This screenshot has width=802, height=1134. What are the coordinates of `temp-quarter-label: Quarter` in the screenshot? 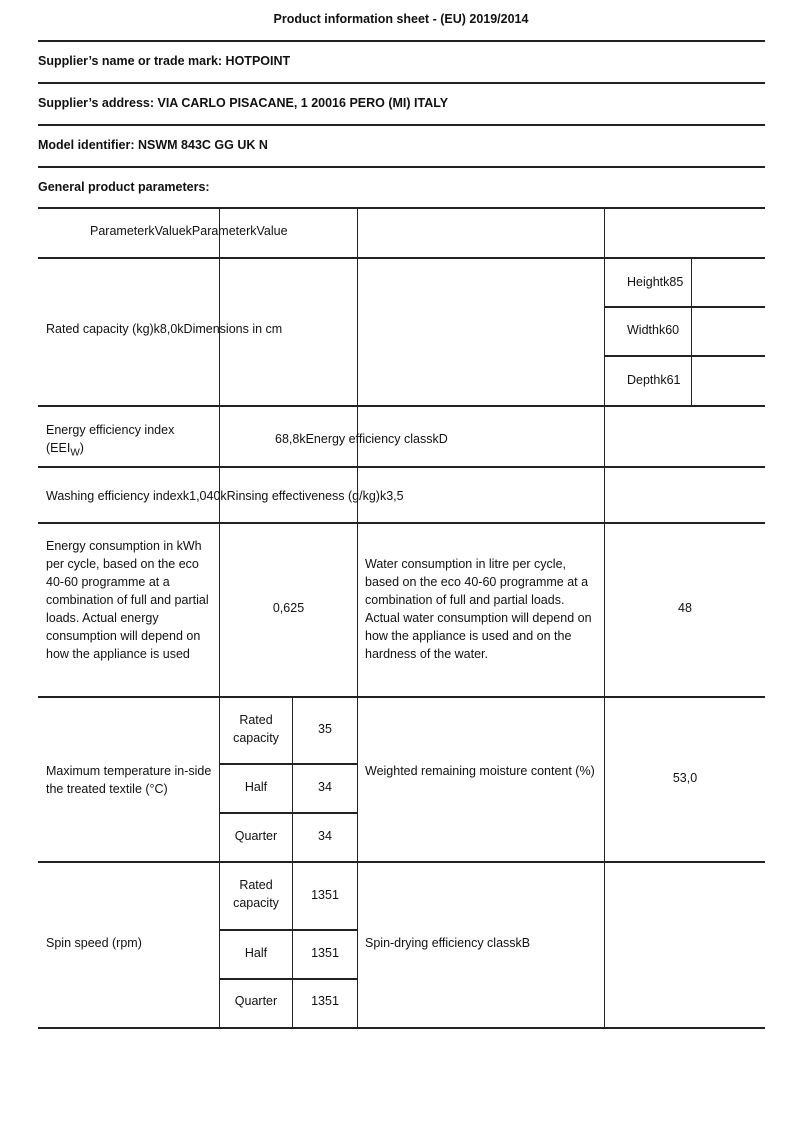 It's located at (256, 836).